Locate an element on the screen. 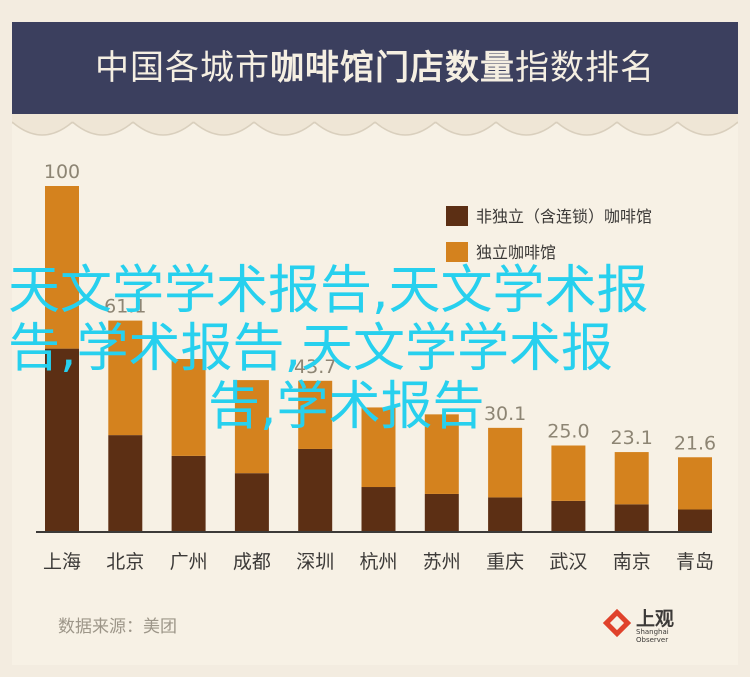 The image size is (750, 677). category-label: 苏州 is located at coordinates (442, 562).